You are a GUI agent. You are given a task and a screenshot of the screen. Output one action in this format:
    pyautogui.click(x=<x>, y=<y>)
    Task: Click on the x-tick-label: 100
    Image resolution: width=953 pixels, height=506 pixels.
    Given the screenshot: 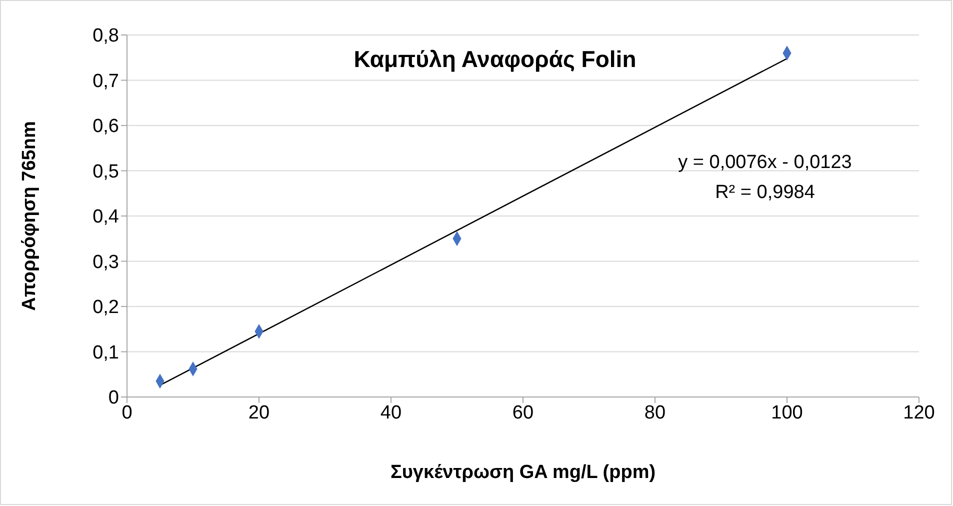 What is the action you would take?
    pyautogui.click(x=787, y=413)
    